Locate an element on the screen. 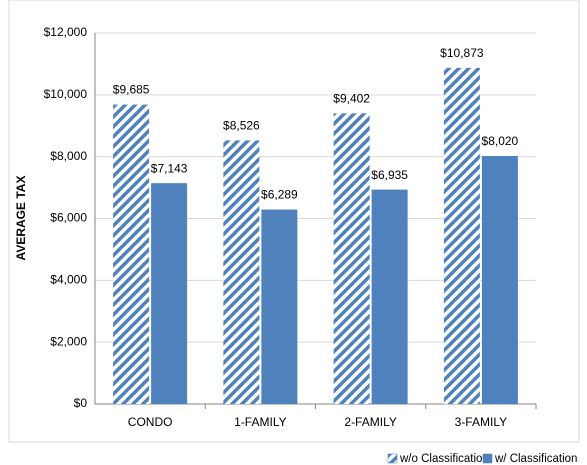 This screenshot has height=465, width=587. y-tick-label: $4,000 is located at coordinates (68, 280).